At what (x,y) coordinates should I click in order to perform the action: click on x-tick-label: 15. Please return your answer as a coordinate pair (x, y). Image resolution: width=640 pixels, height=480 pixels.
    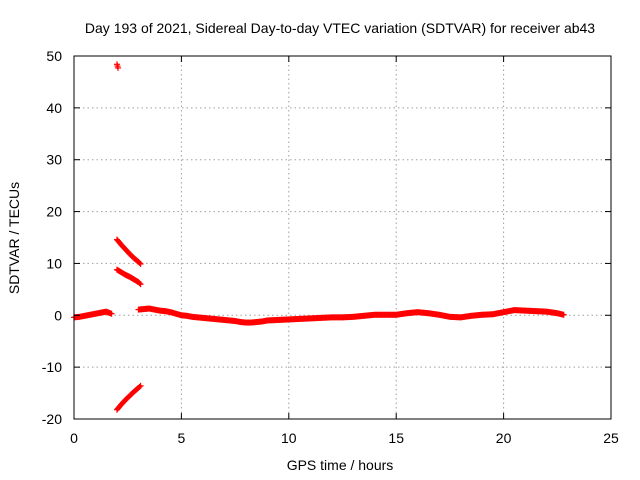
    Looking at the image, I should click on (396, 438).